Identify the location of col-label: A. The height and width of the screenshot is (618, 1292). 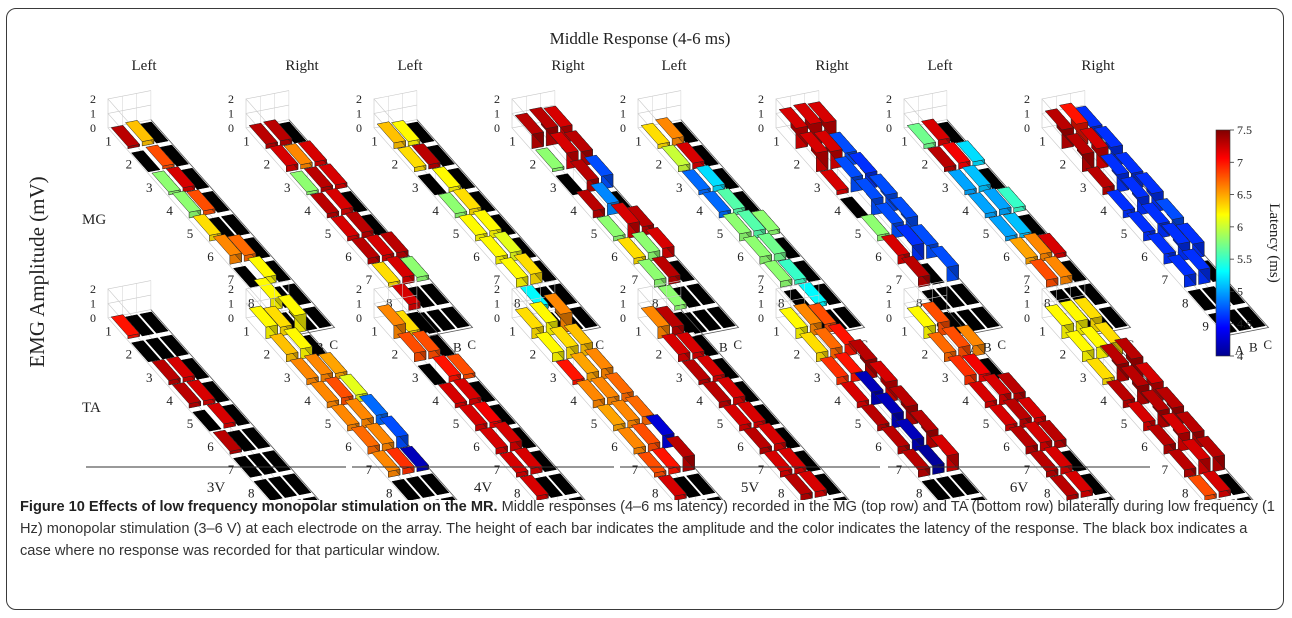
(1240, 350).